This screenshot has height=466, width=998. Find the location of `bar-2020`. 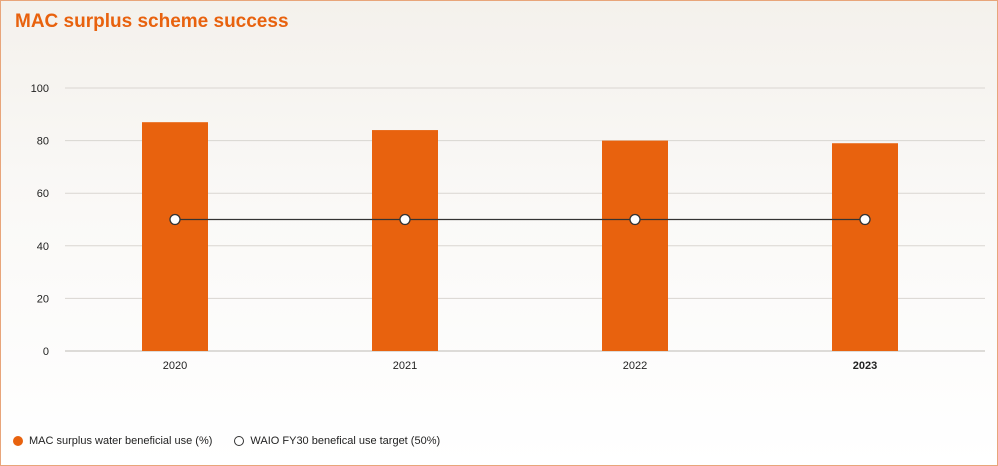

bar-2020 is located at coordinates (175, 236).